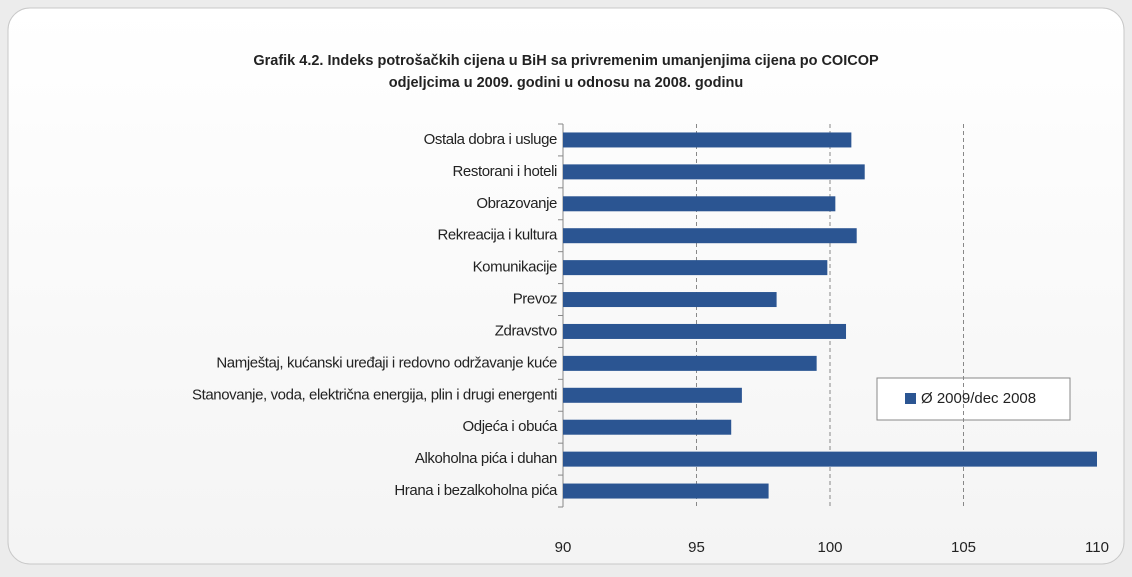  What do you see at coordinates (535, 299) in the screenshot?
I see `y-tick-label: Prevoz` at bounding box center [535, 299].